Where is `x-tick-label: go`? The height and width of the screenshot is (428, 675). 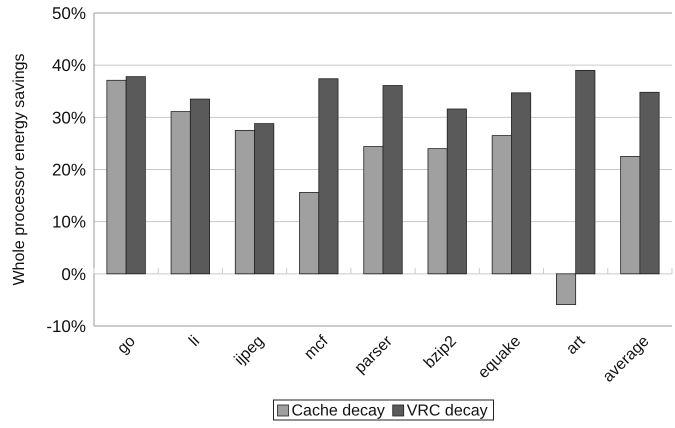 x-tick-label: go is located at coordinates (126, 345).